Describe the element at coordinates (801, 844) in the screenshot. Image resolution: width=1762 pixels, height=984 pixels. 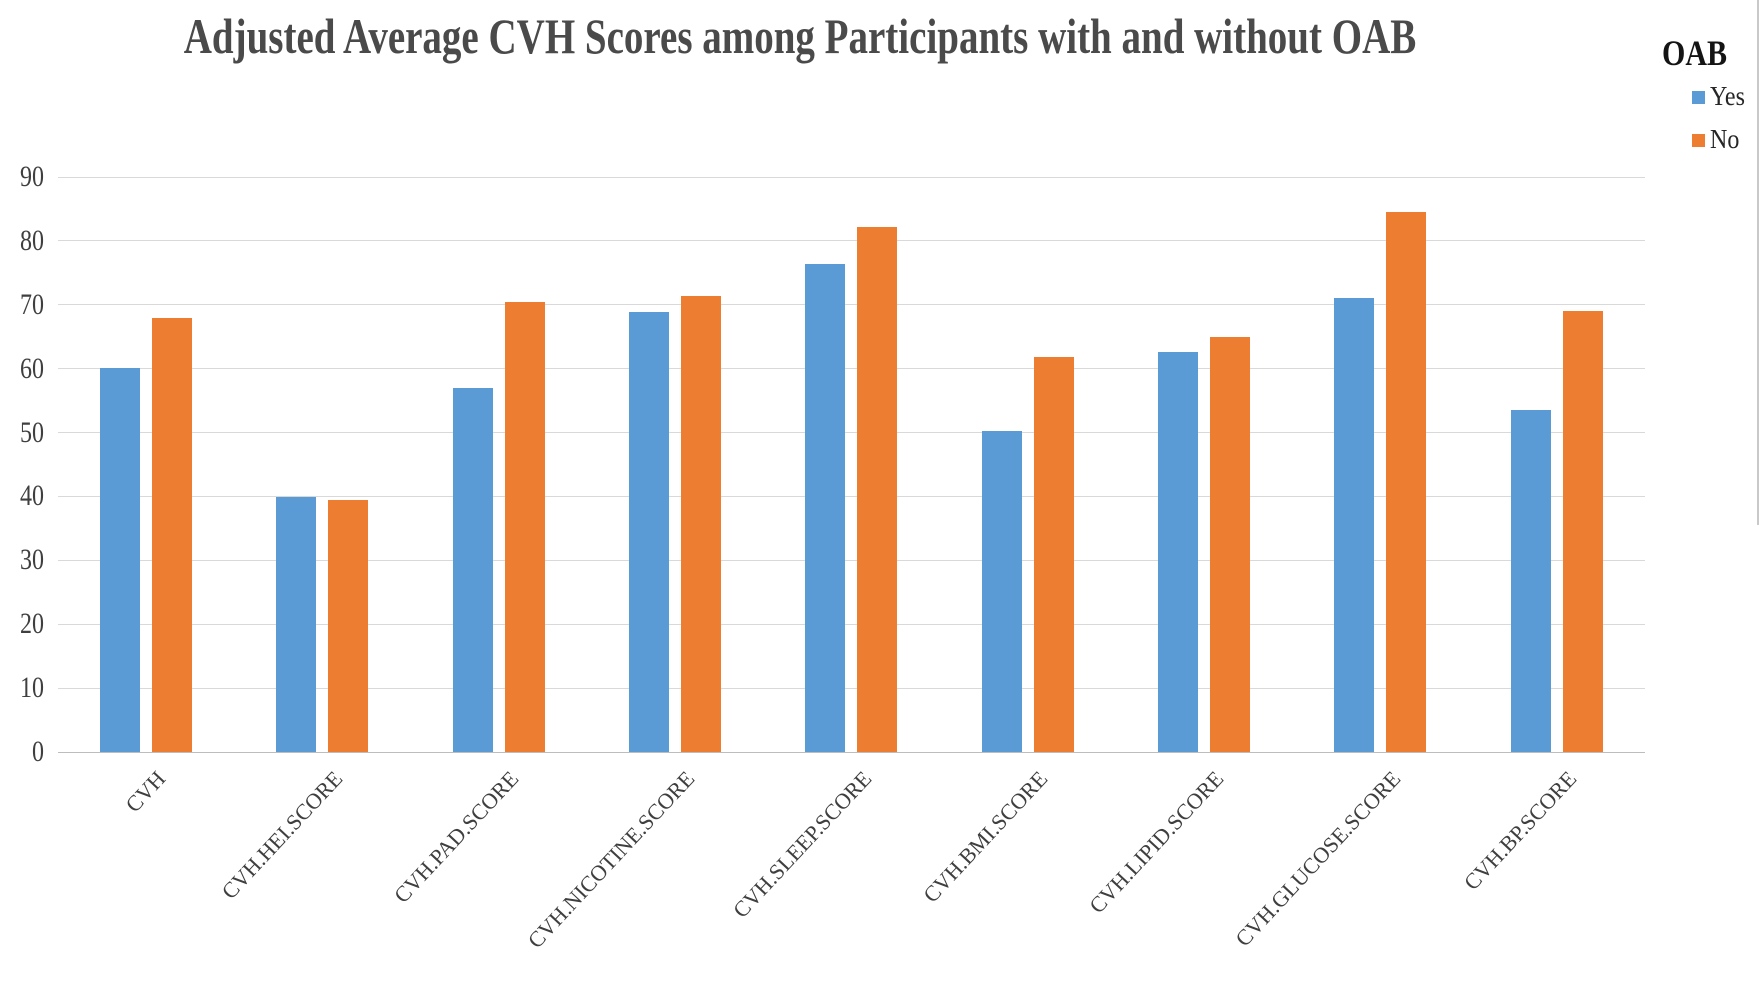
I see `x-category-label: CVH.SLEEP.SCORE` at that location.